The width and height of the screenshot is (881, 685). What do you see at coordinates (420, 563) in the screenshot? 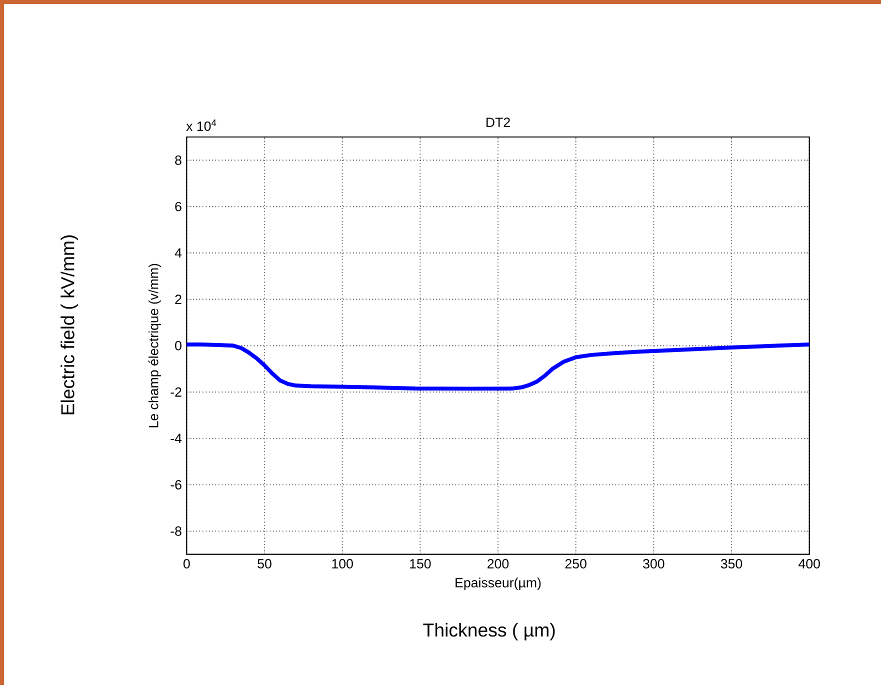
I see `x-tick-label: 150` at bounding box center [420, 563].